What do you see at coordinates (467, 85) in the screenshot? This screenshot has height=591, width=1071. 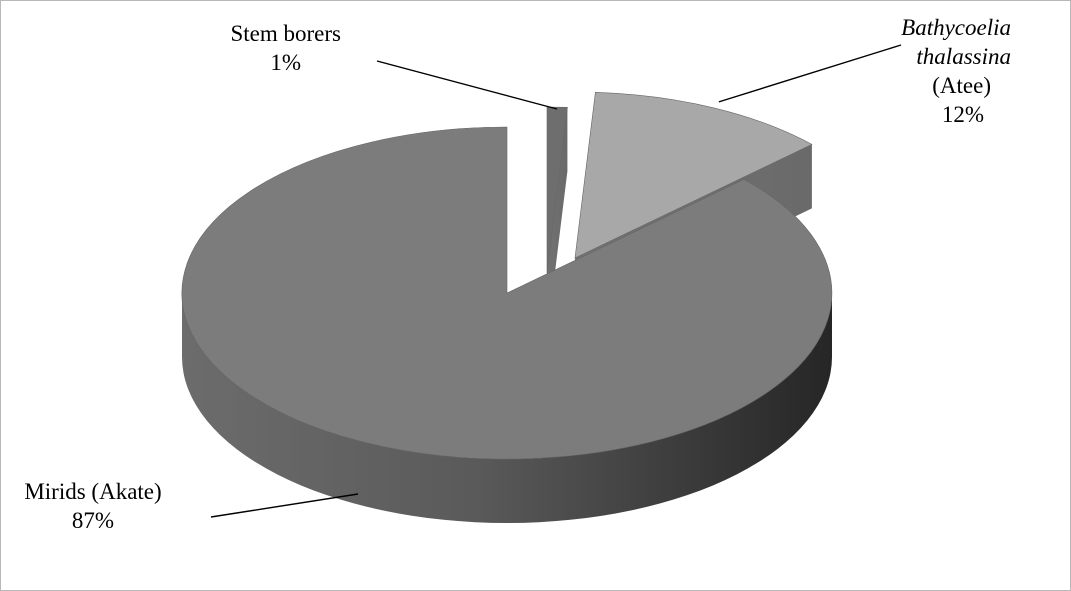 I see `leader-line-stem-borers` at bounding box center [467, 85].